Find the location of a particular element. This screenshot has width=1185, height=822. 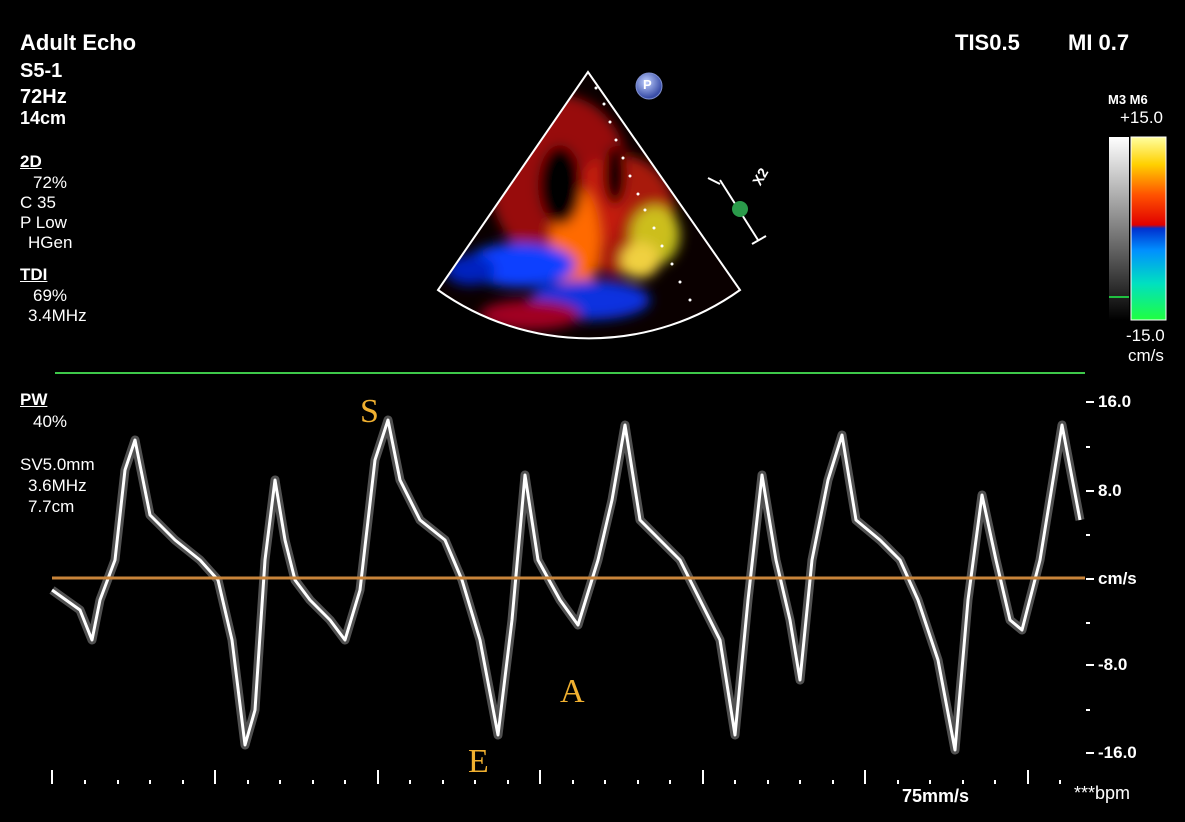

frame-rate-label: 72Hz is located at coordinates (43, 97).